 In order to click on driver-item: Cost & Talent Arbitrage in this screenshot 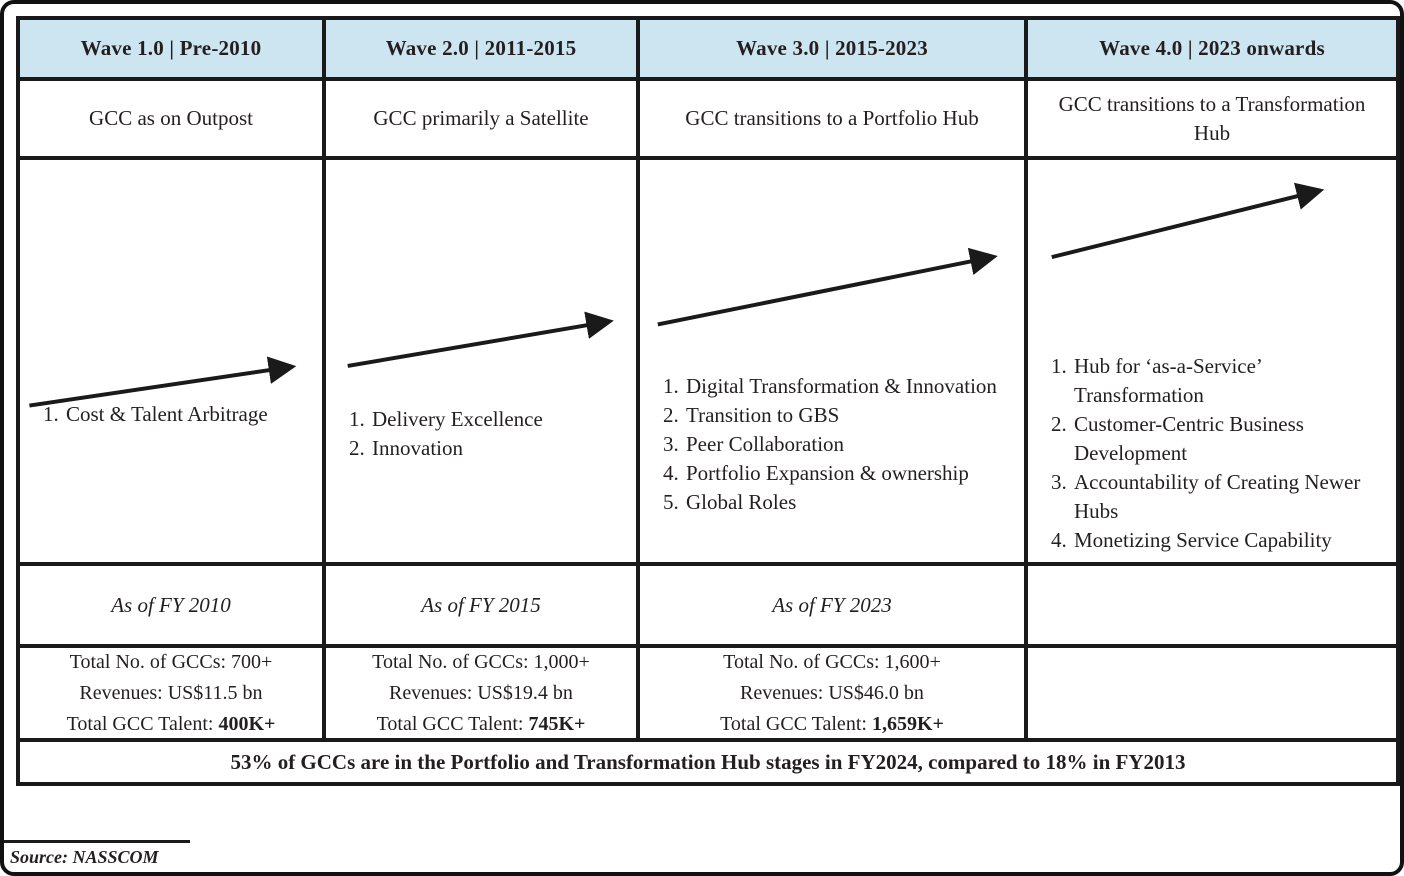, I will do `click(190, 414)`.